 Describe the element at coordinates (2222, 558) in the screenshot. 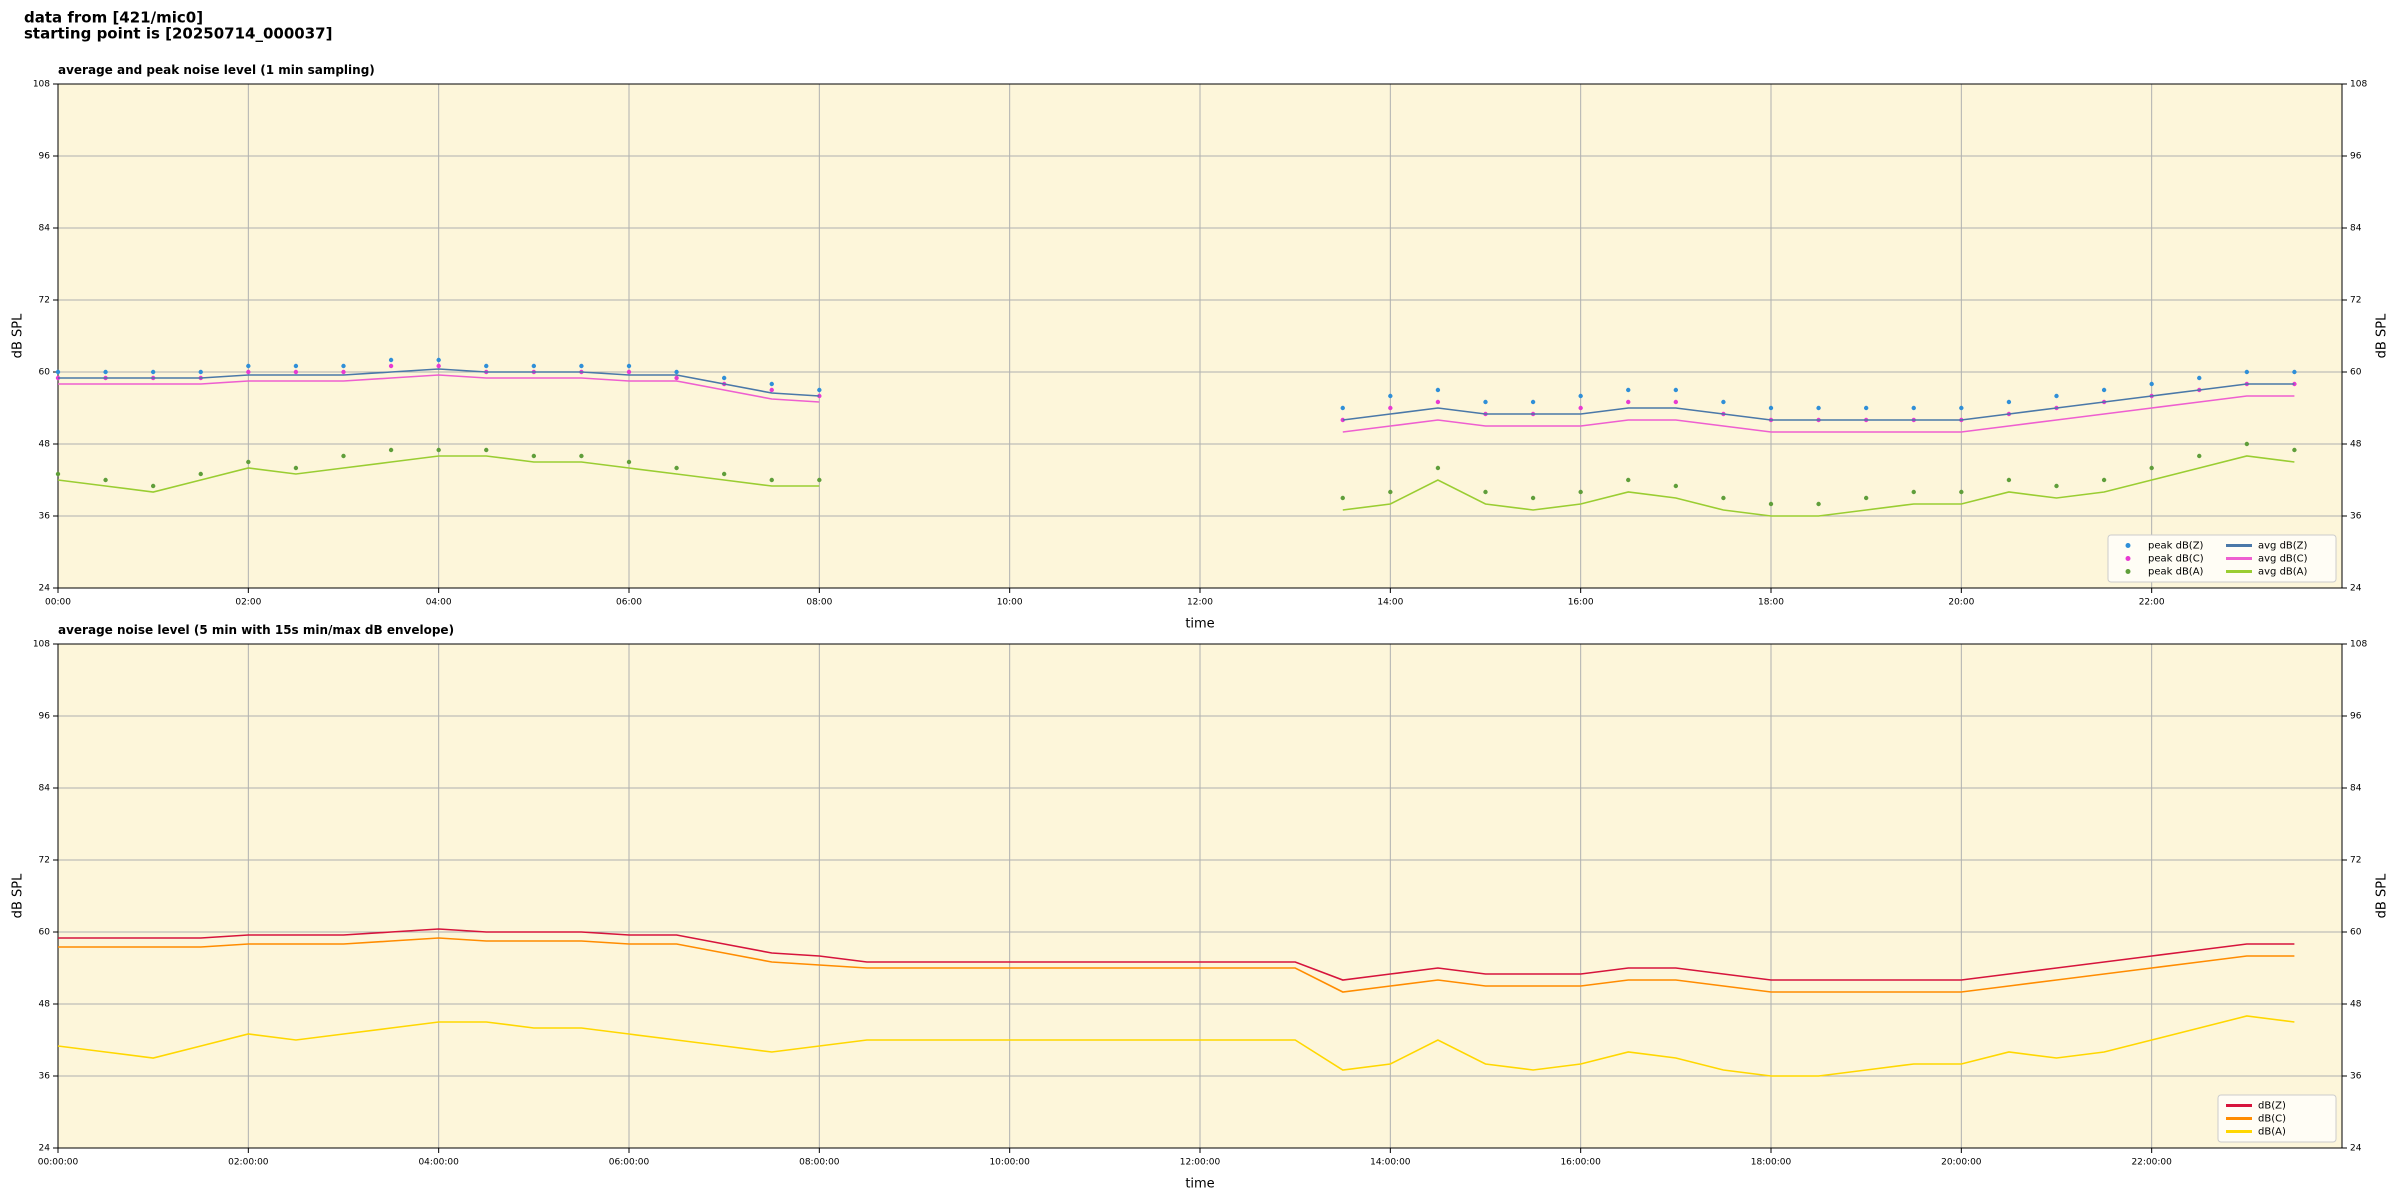

I see `legend-box` at that location.